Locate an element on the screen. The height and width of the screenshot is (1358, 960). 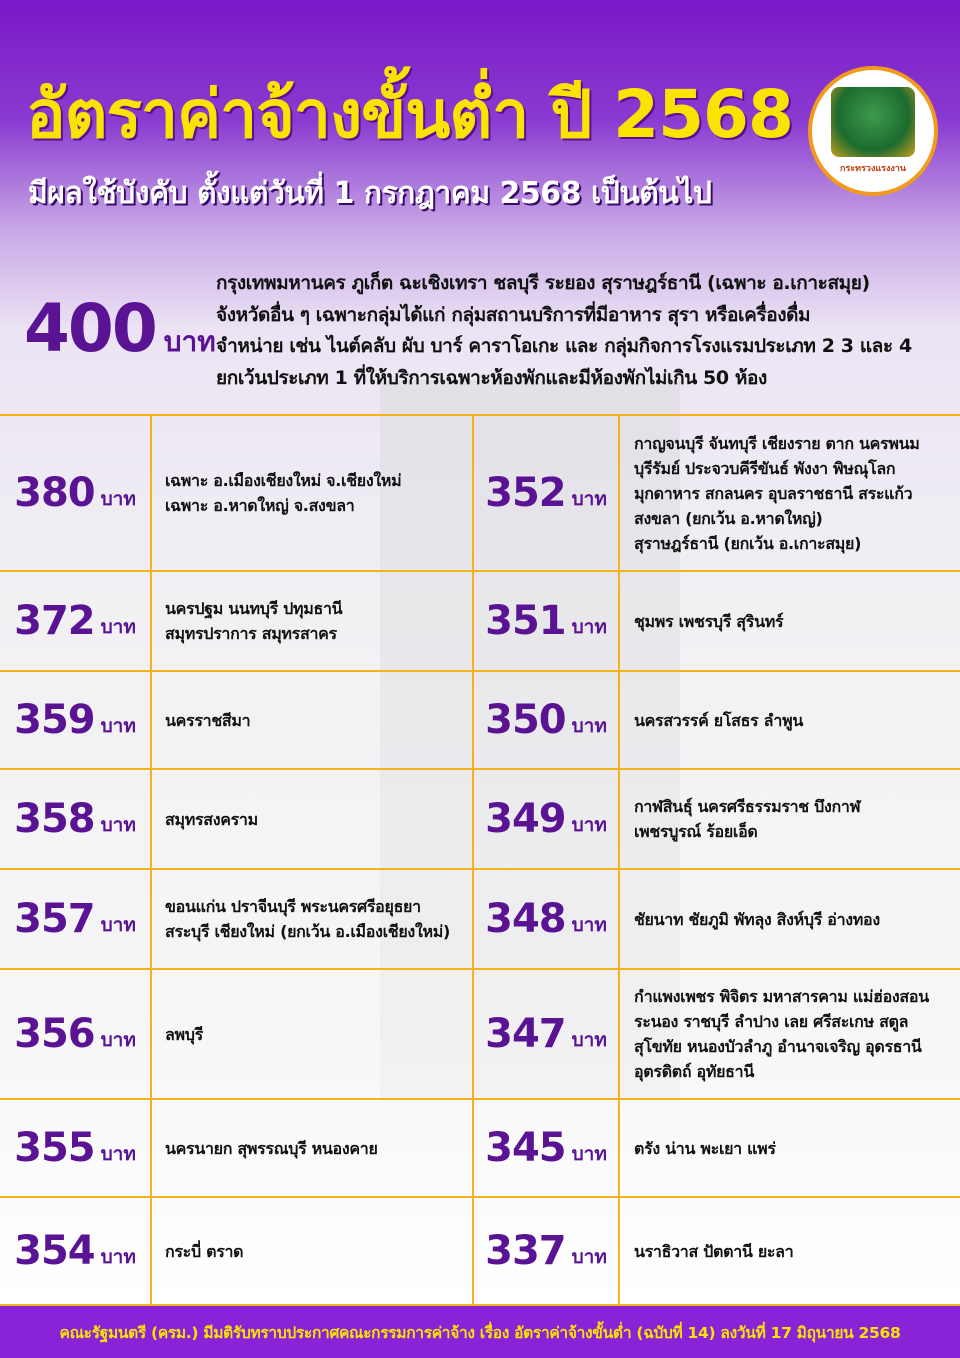
rate-value: 348 is located at coordinates (525, 919).